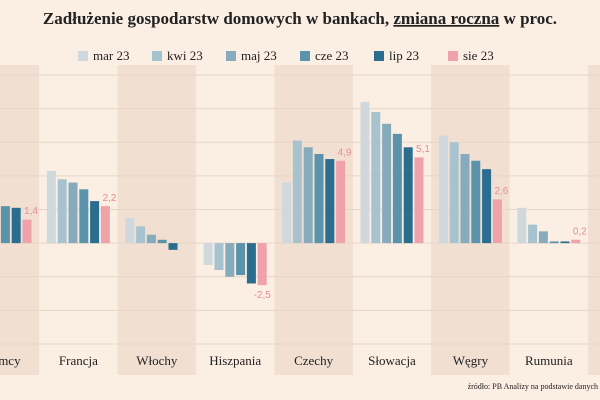 This screenshot has height=400, width=600. What do you see at coordinates (235, 360) in the screenshot?
I see `x-tick-label: Hiszpania` at bounding box center [235, 360].